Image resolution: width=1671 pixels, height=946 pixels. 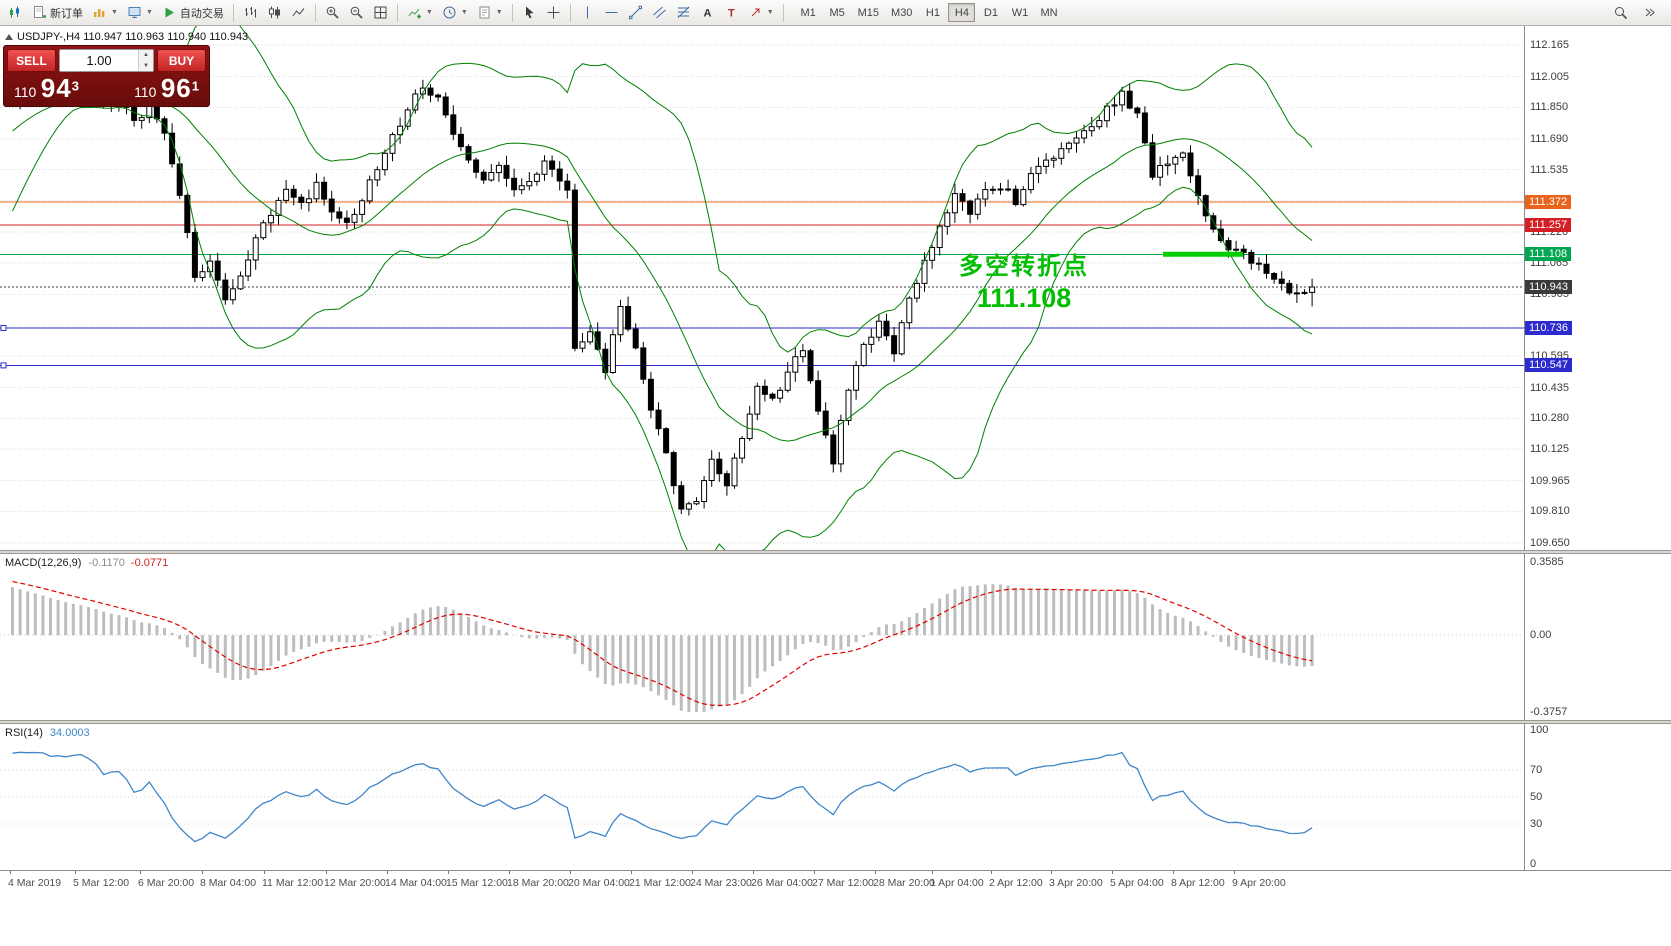 I want to click on search-button, so click(x=1620, y=12).